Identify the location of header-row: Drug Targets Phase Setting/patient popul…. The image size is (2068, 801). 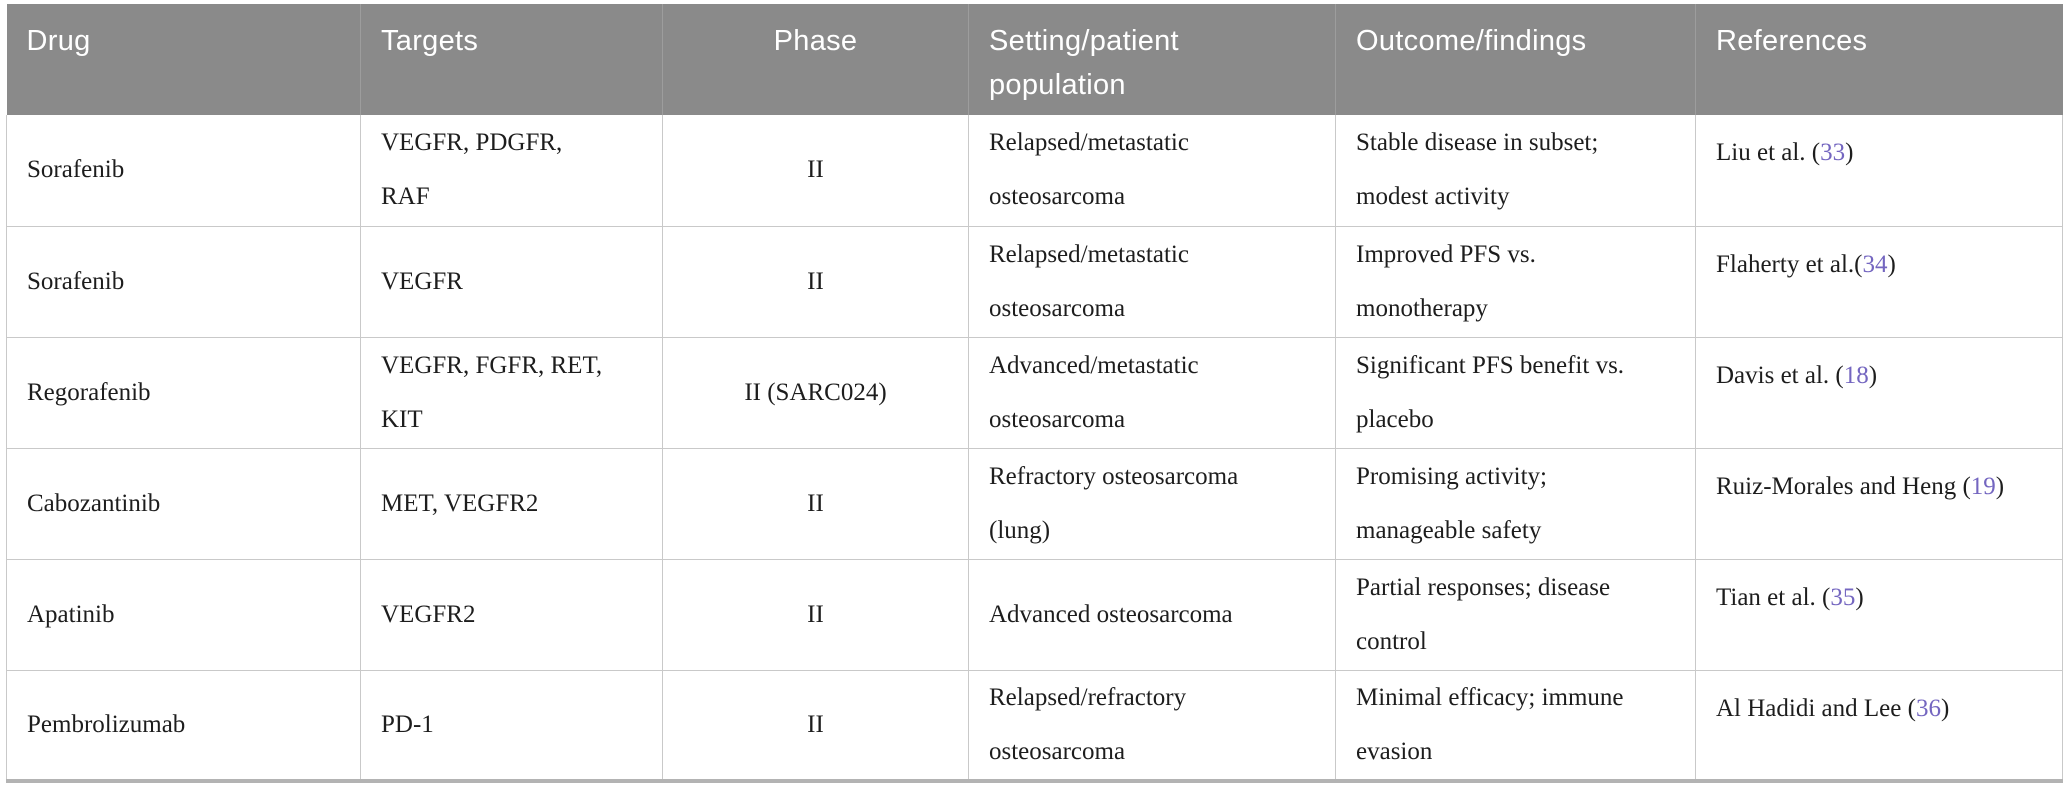
(1034, 59).